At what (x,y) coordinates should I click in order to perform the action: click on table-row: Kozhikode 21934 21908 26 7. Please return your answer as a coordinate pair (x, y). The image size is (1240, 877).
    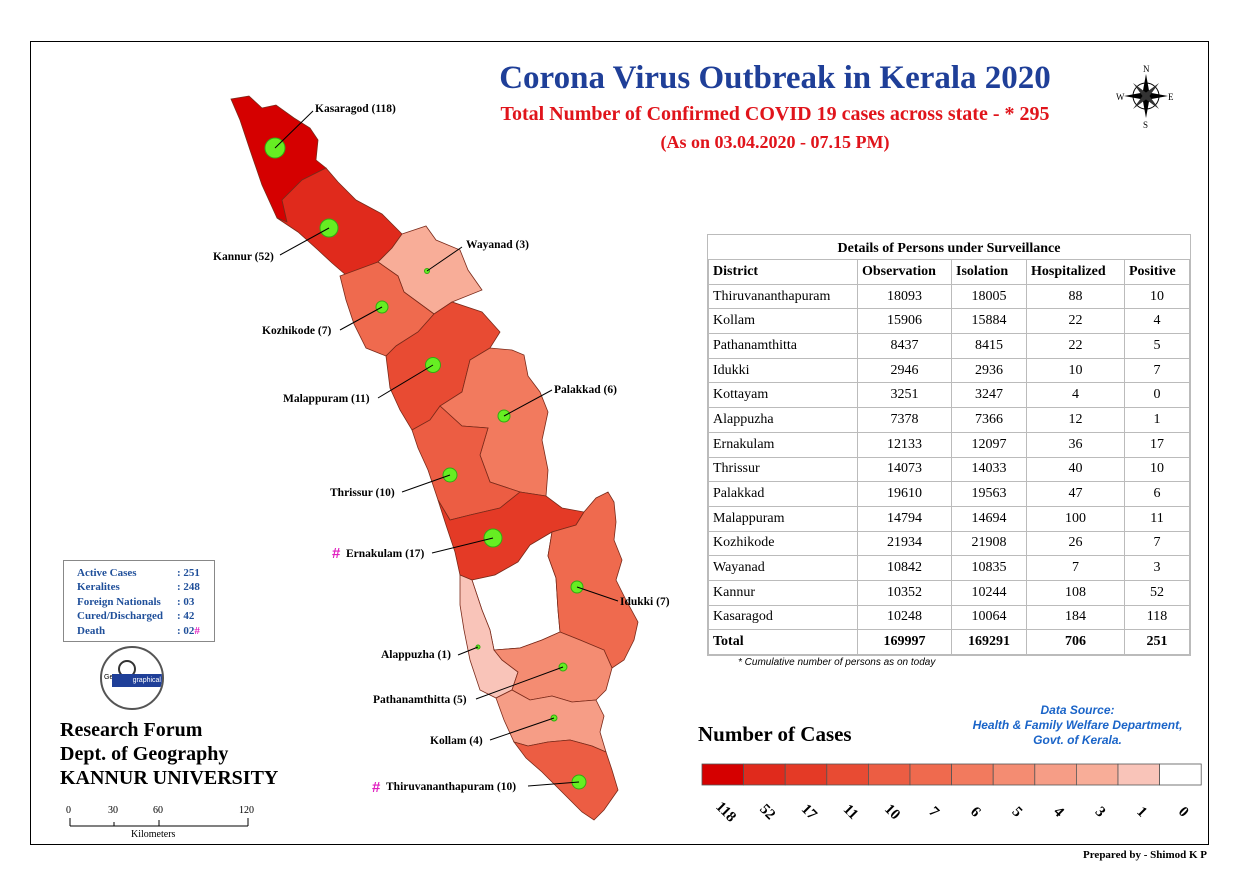
    Looking at the image, I should click on (949, 543).